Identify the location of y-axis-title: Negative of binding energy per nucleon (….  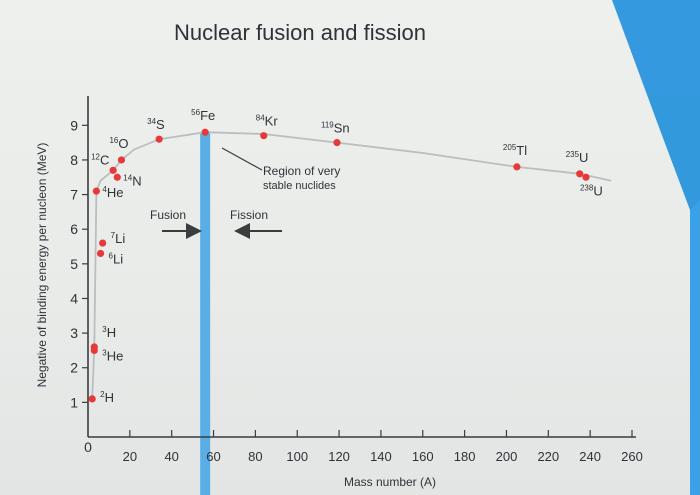
(42, 265).